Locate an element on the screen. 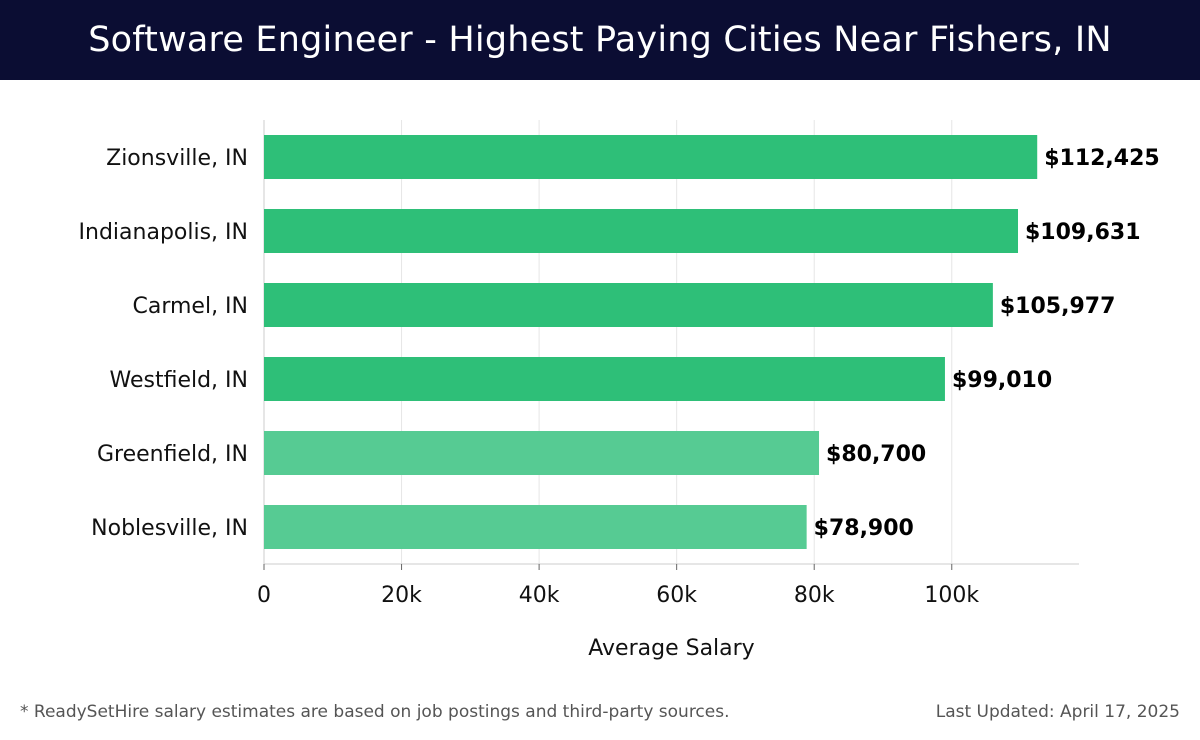 The width and height of the screenshot is (1200, 740). value-label: $80,700 is located at coordinates (876, 454).